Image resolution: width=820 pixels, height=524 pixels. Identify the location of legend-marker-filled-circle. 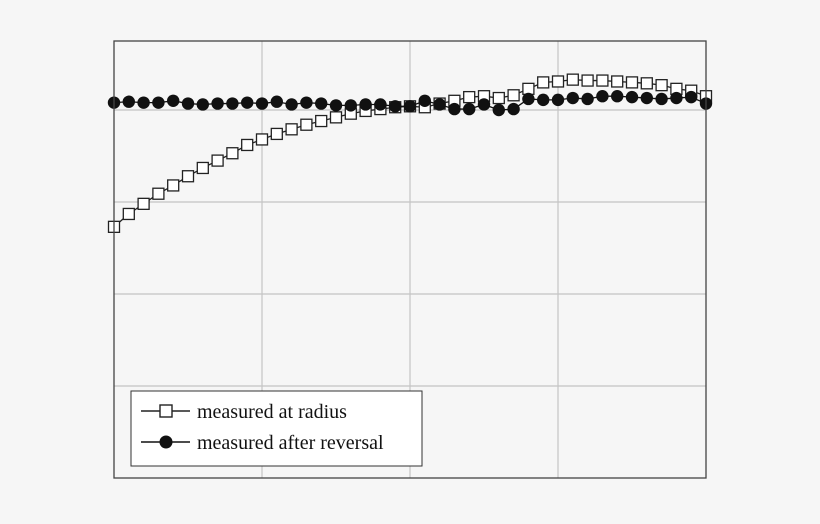
(166, 442).